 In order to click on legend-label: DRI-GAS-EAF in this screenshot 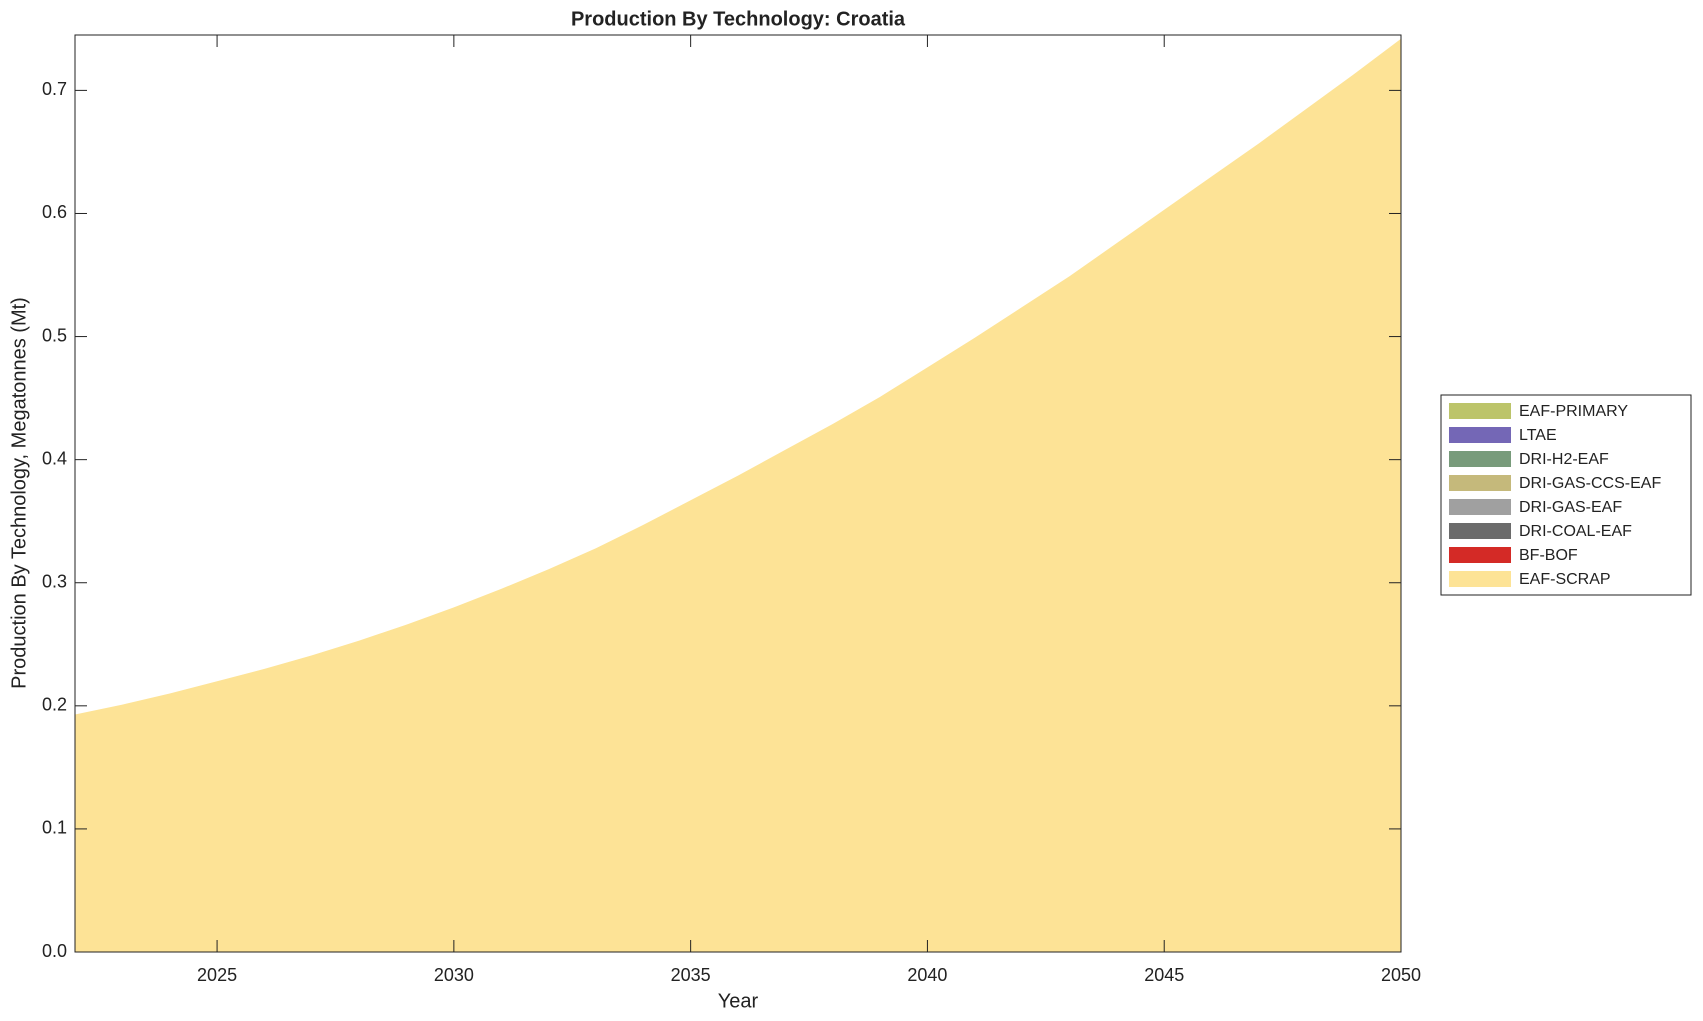, I will do `click(1570, 507)`.